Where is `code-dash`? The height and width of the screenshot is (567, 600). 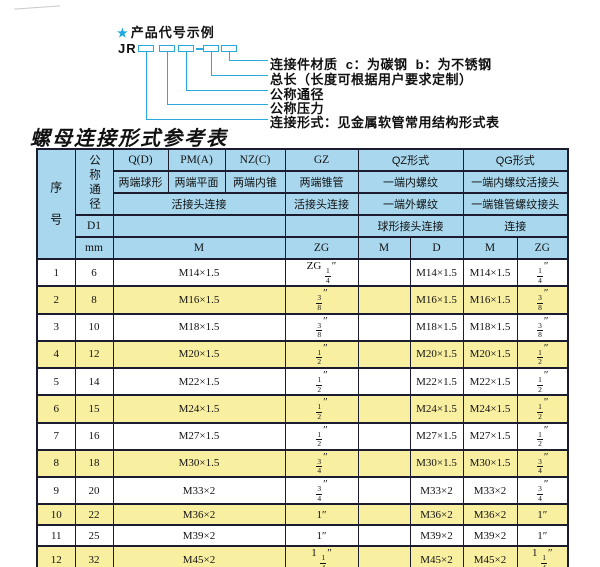
code-dash is located at coordinates (199, 49).